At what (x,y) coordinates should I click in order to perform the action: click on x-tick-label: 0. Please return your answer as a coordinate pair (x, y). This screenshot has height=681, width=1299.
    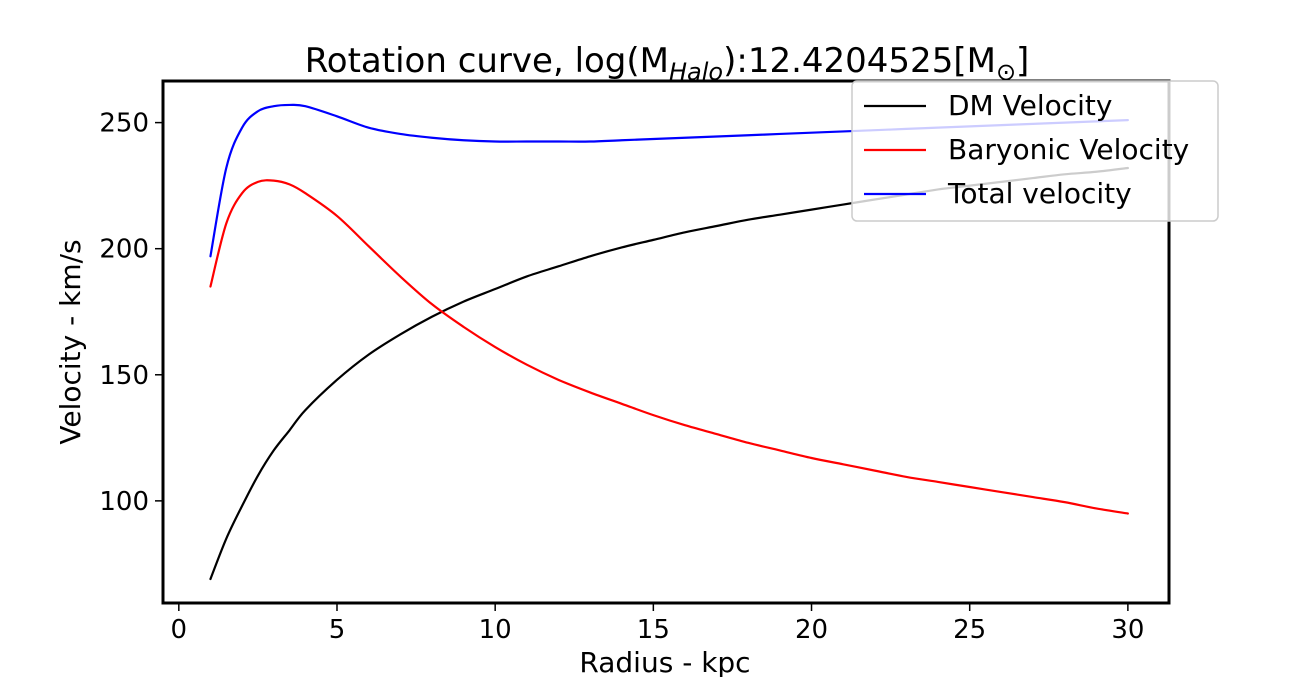
    Looking at the image, I should click on (179, 630).